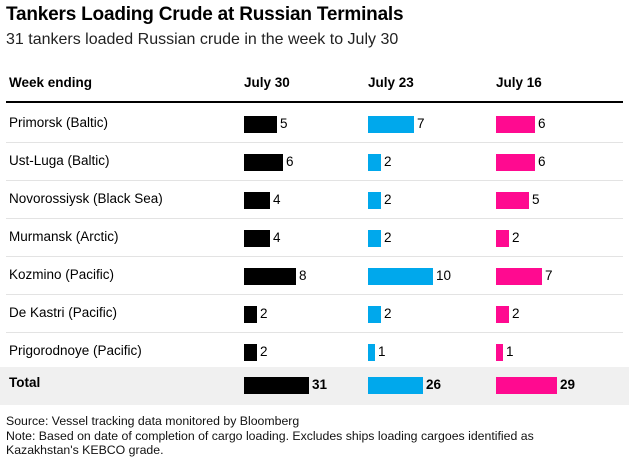  Describe the element at coordinates (64, 236) in the screenshot. I see `row-label: Murmansk (Arctic)` at that location.